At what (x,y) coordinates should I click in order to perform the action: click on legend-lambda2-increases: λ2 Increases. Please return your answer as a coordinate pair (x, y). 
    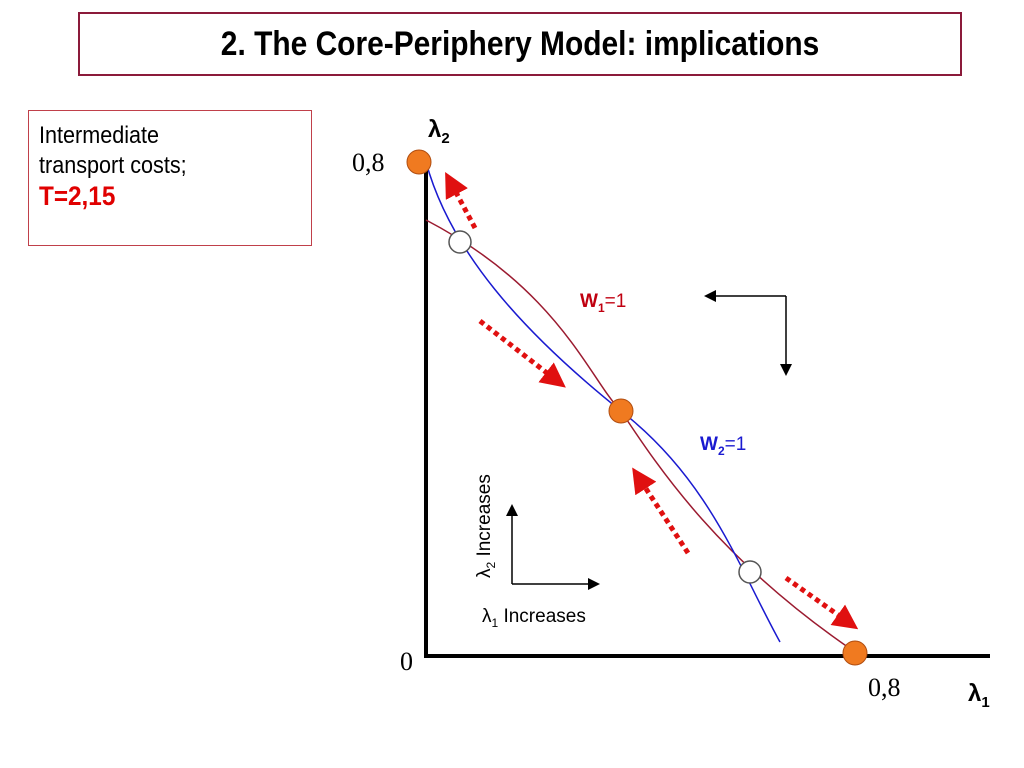
    Looking at the image, I should click on (486, 526).